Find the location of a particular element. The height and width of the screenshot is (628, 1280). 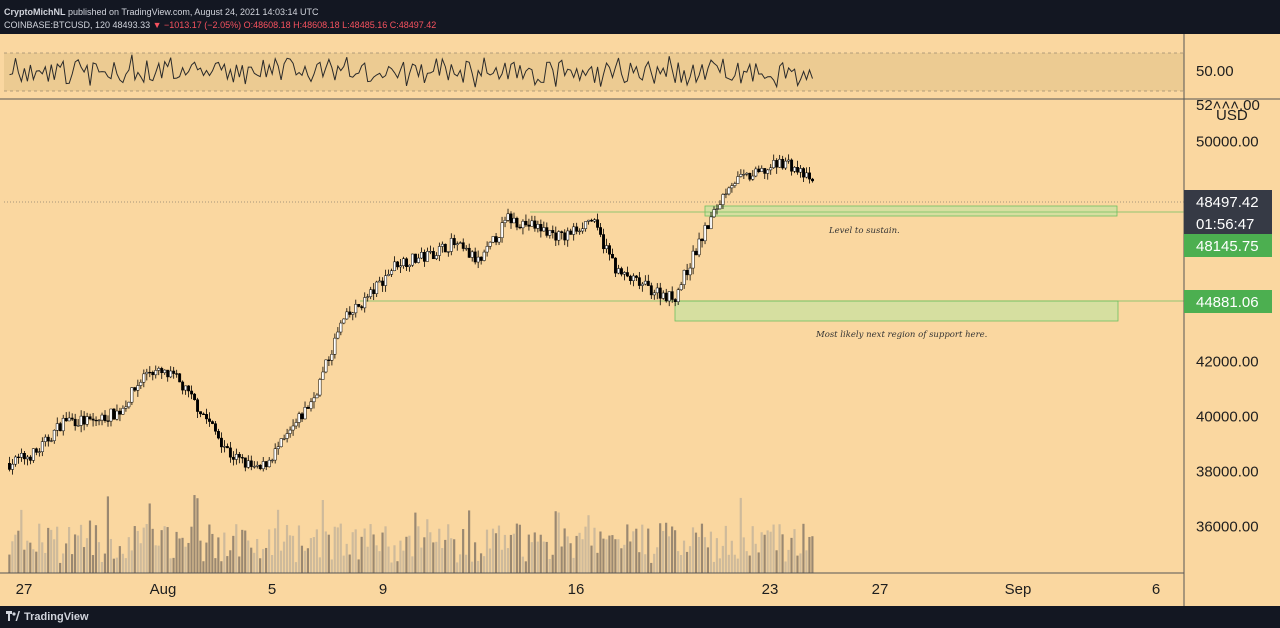

x-tick-label: Sep is located at coordinates (1018, 589).